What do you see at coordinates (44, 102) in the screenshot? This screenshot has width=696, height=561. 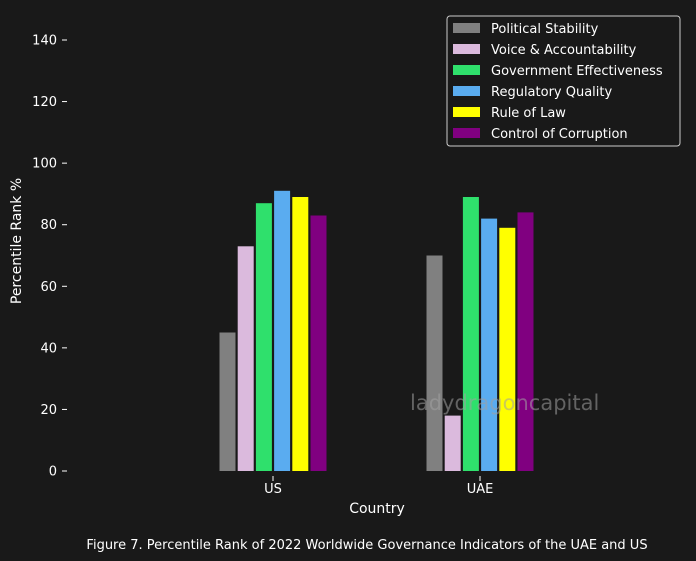 I see `y-tick-label: 120` at bounding box center [44, 102].